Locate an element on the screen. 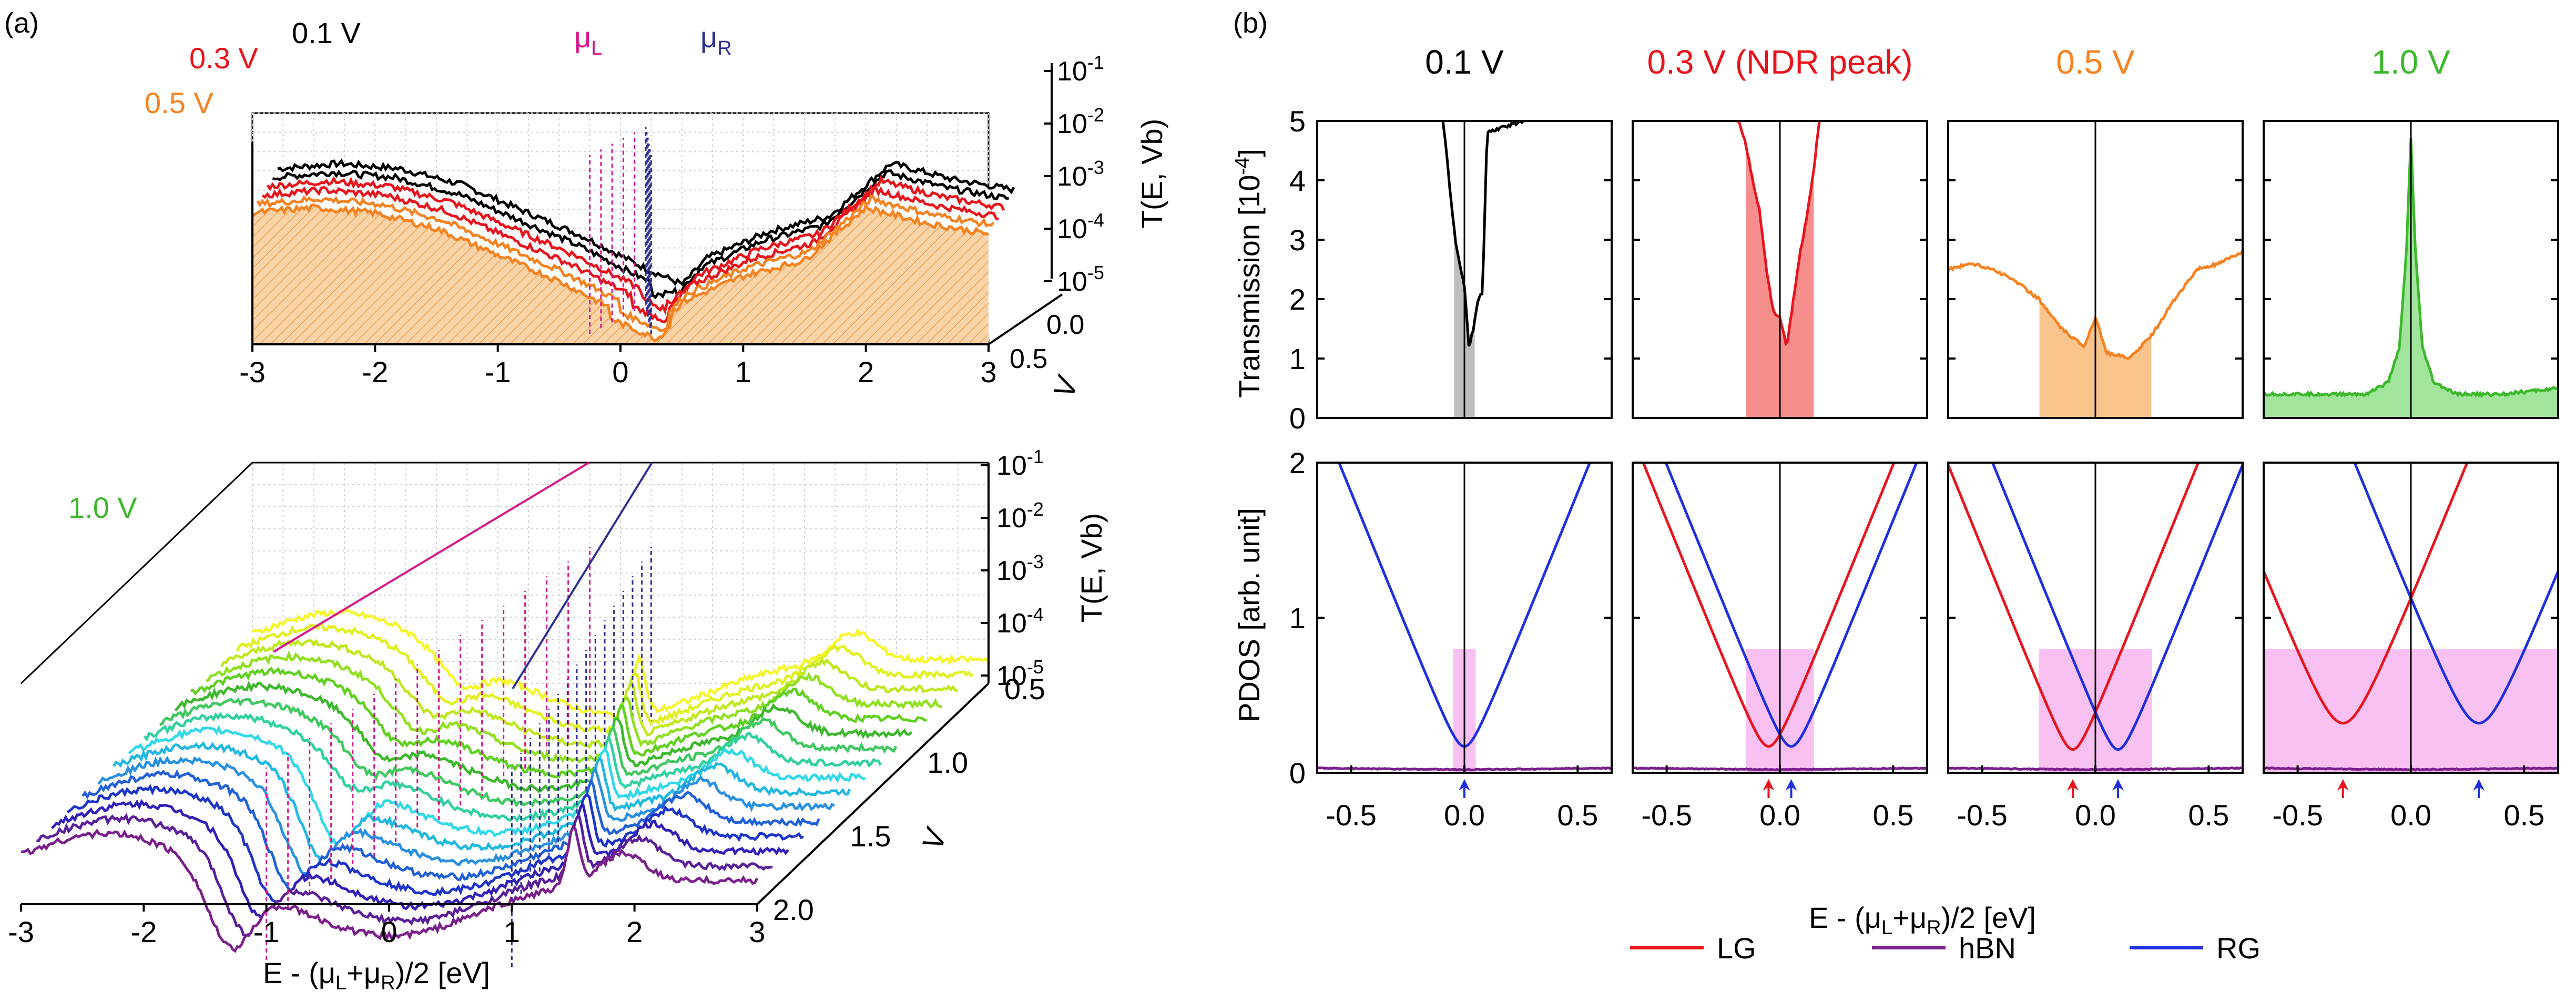 This screenshot has width=2576, height=992. z-tick-label: 10⁻⁴ is located at coordinates (1080, 226).